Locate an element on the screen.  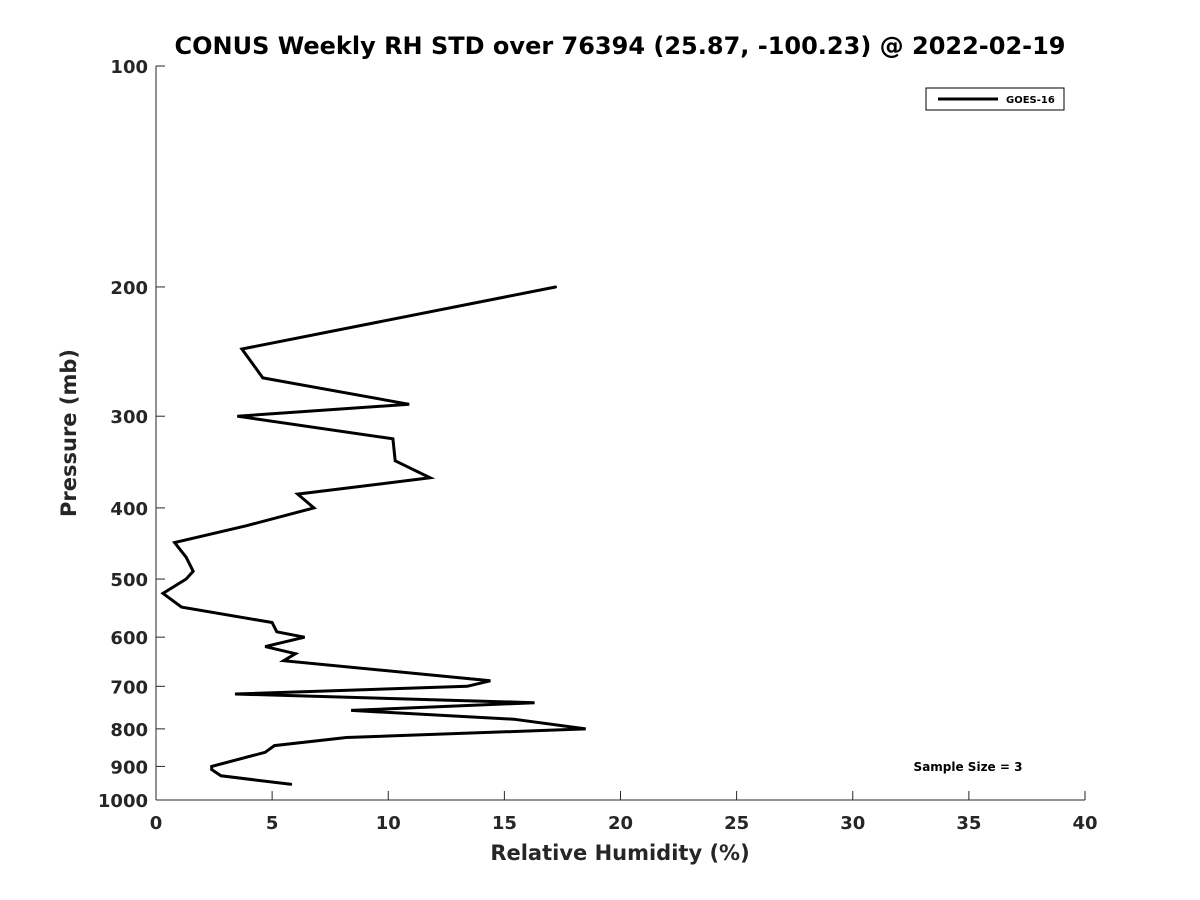
y-tick-label: 400 is located at coordinates (129, 509).